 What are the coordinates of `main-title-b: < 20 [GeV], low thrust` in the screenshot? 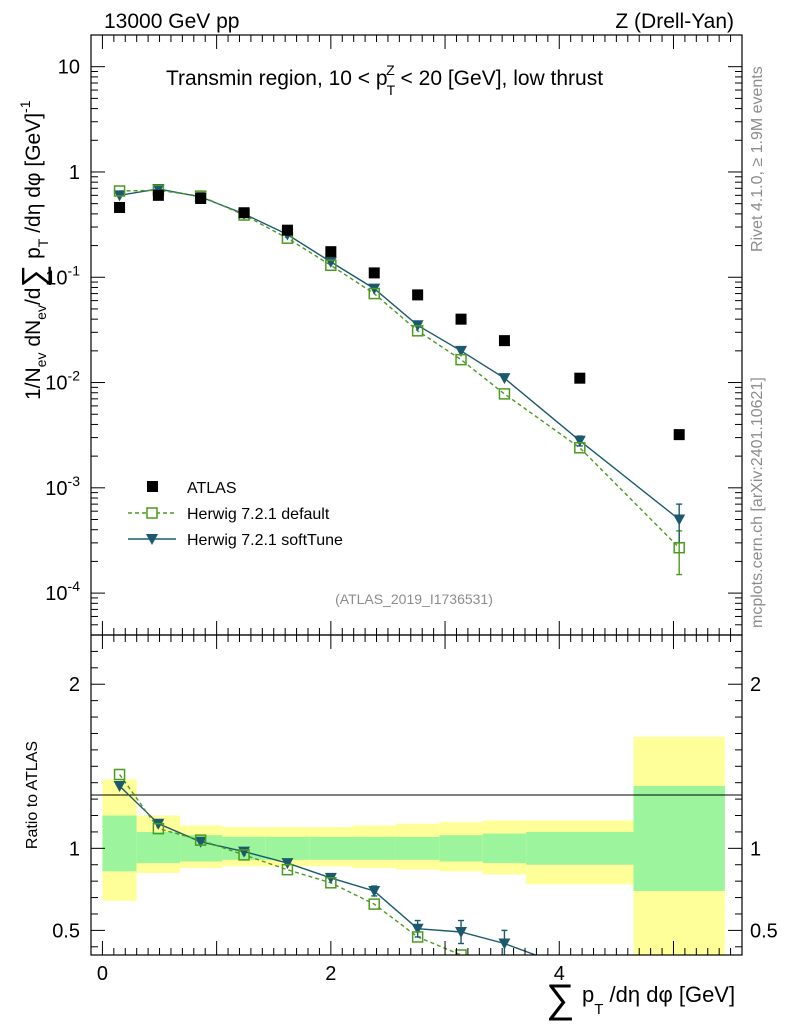 It's located at (499, 78).